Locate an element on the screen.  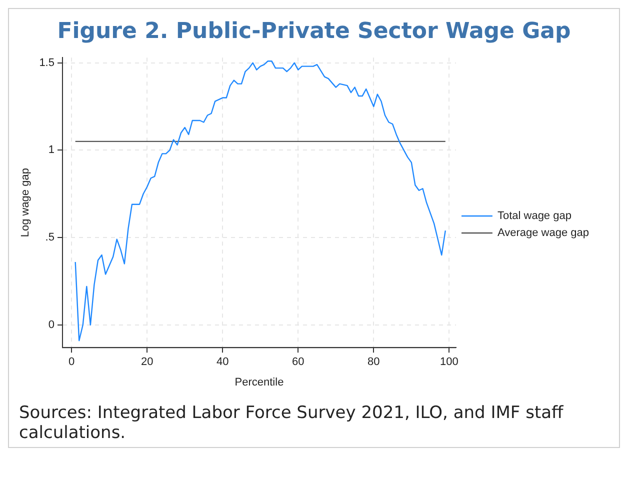
y-tick-label: 0 is located at coordinates (51, 324).